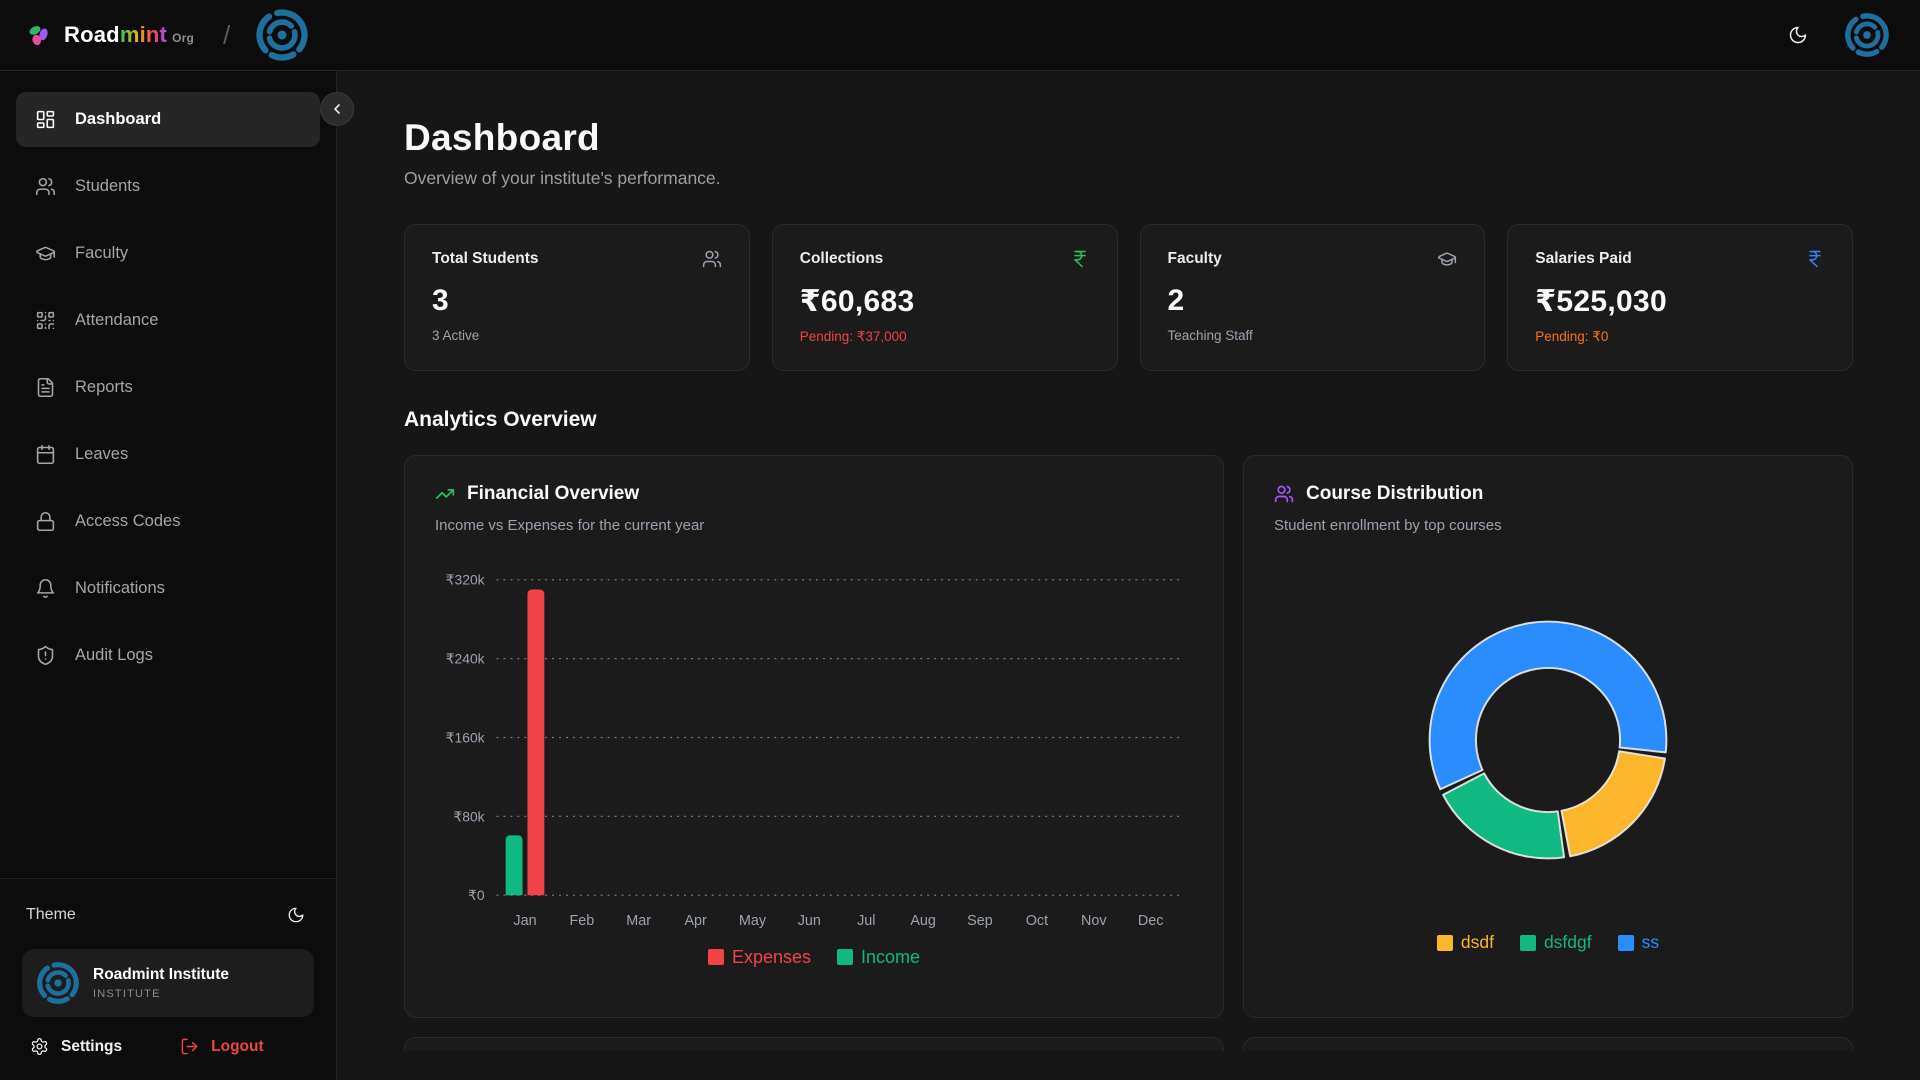 Image resolution: width=1920 pixels, height=1080 pixels. What do you see at coordinates (1312, 297) in the screenshot?
I see `stat-card-faculty: Faculty 2 Teaching Staff` at bounding box center [1312, 297].